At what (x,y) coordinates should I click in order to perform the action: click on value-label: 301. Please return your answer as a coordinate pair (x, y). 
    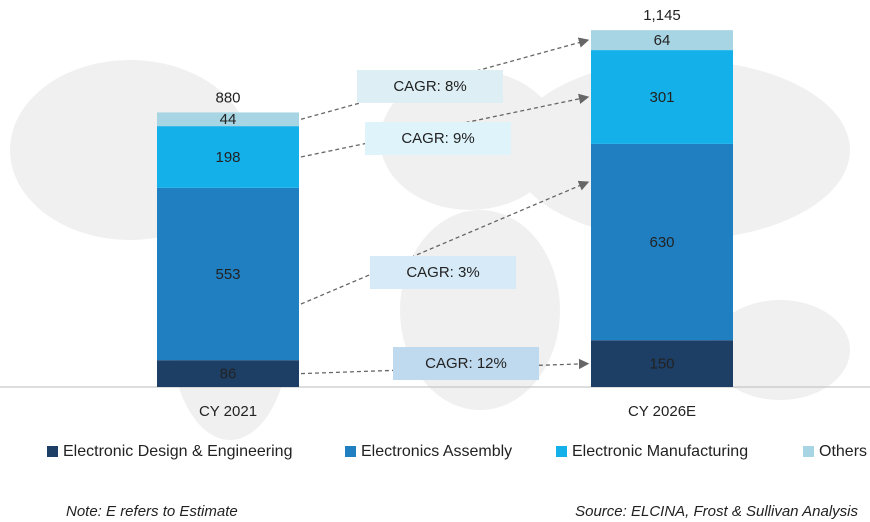
    Looking at the image, I should click on (661, 97).